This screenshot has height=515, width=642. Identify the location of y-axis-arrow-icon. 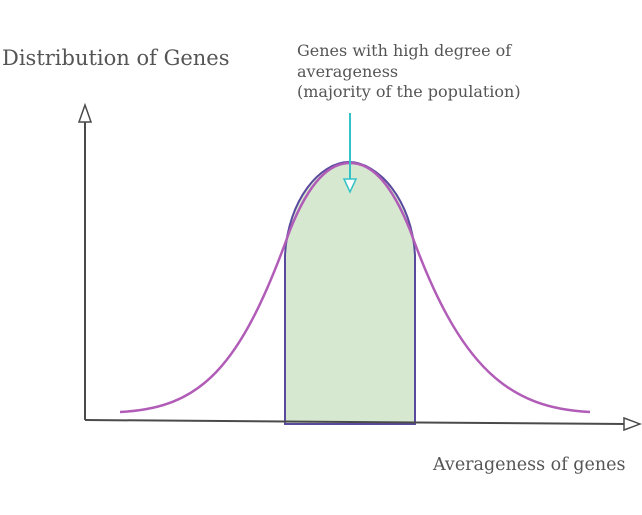
(85, 112).